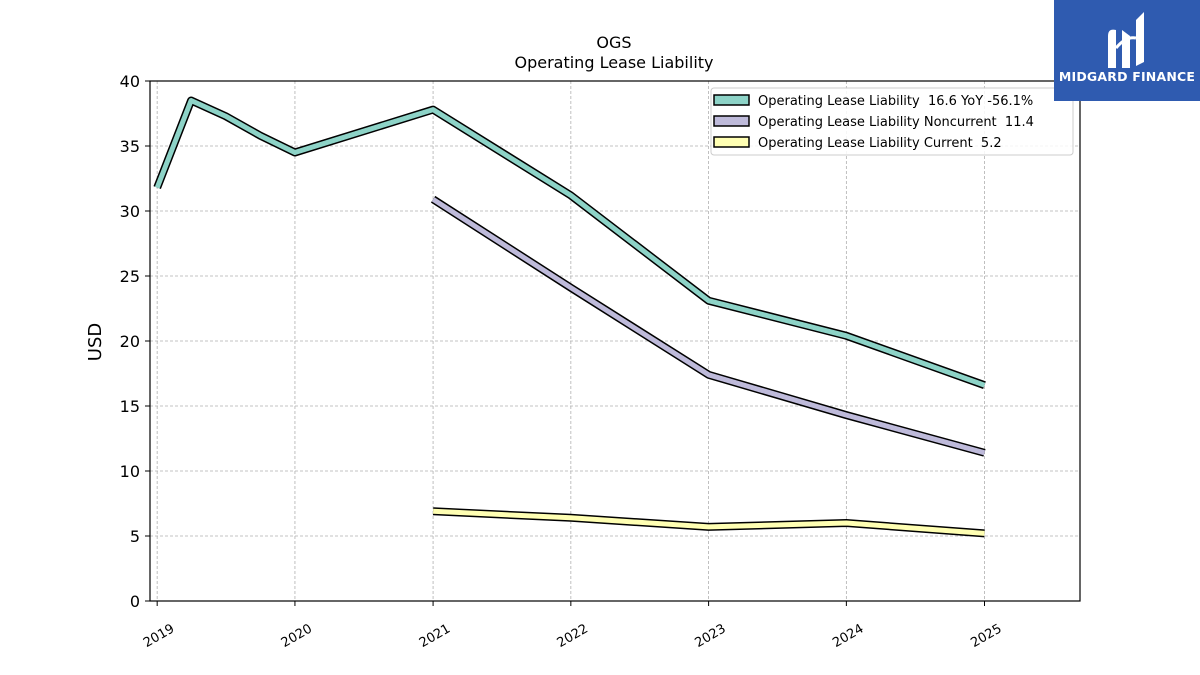 The width and height of the screenshot is (1200, 675). I want to click on legend-label: Operating Lease Liability Current 5.2, so click(880, 143).